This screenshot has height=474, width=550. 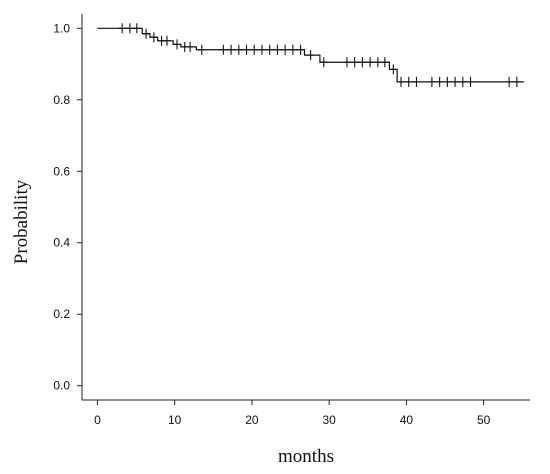 What do you see at coordinates (484, 420) in the screenshot?
I see `x-tick-label: 50` at bounding box center [484, 420].